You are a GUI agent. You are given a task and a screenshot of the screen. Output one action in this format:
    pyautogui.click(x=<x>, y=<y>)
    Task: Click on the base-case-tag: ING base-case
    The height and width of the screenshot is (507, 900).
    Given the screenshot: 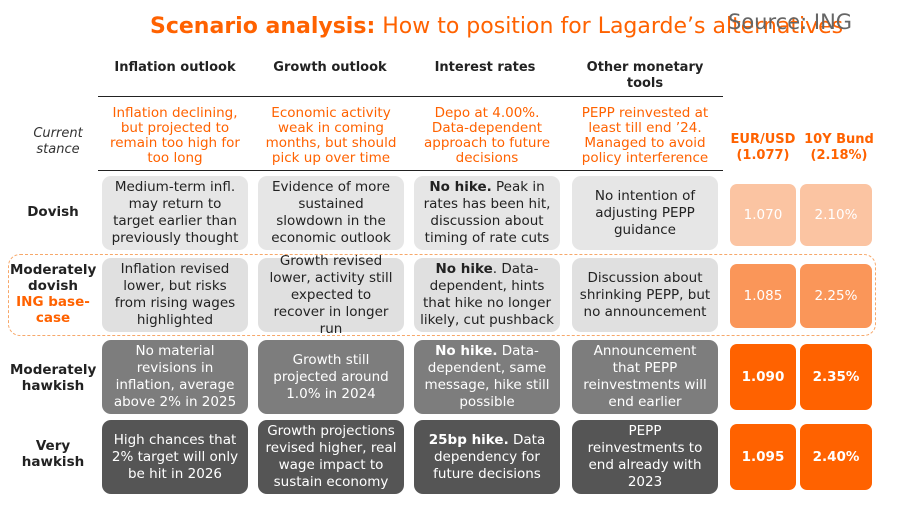 What is the action you would take?
    pyautogui.click(x=53, y=310)
    